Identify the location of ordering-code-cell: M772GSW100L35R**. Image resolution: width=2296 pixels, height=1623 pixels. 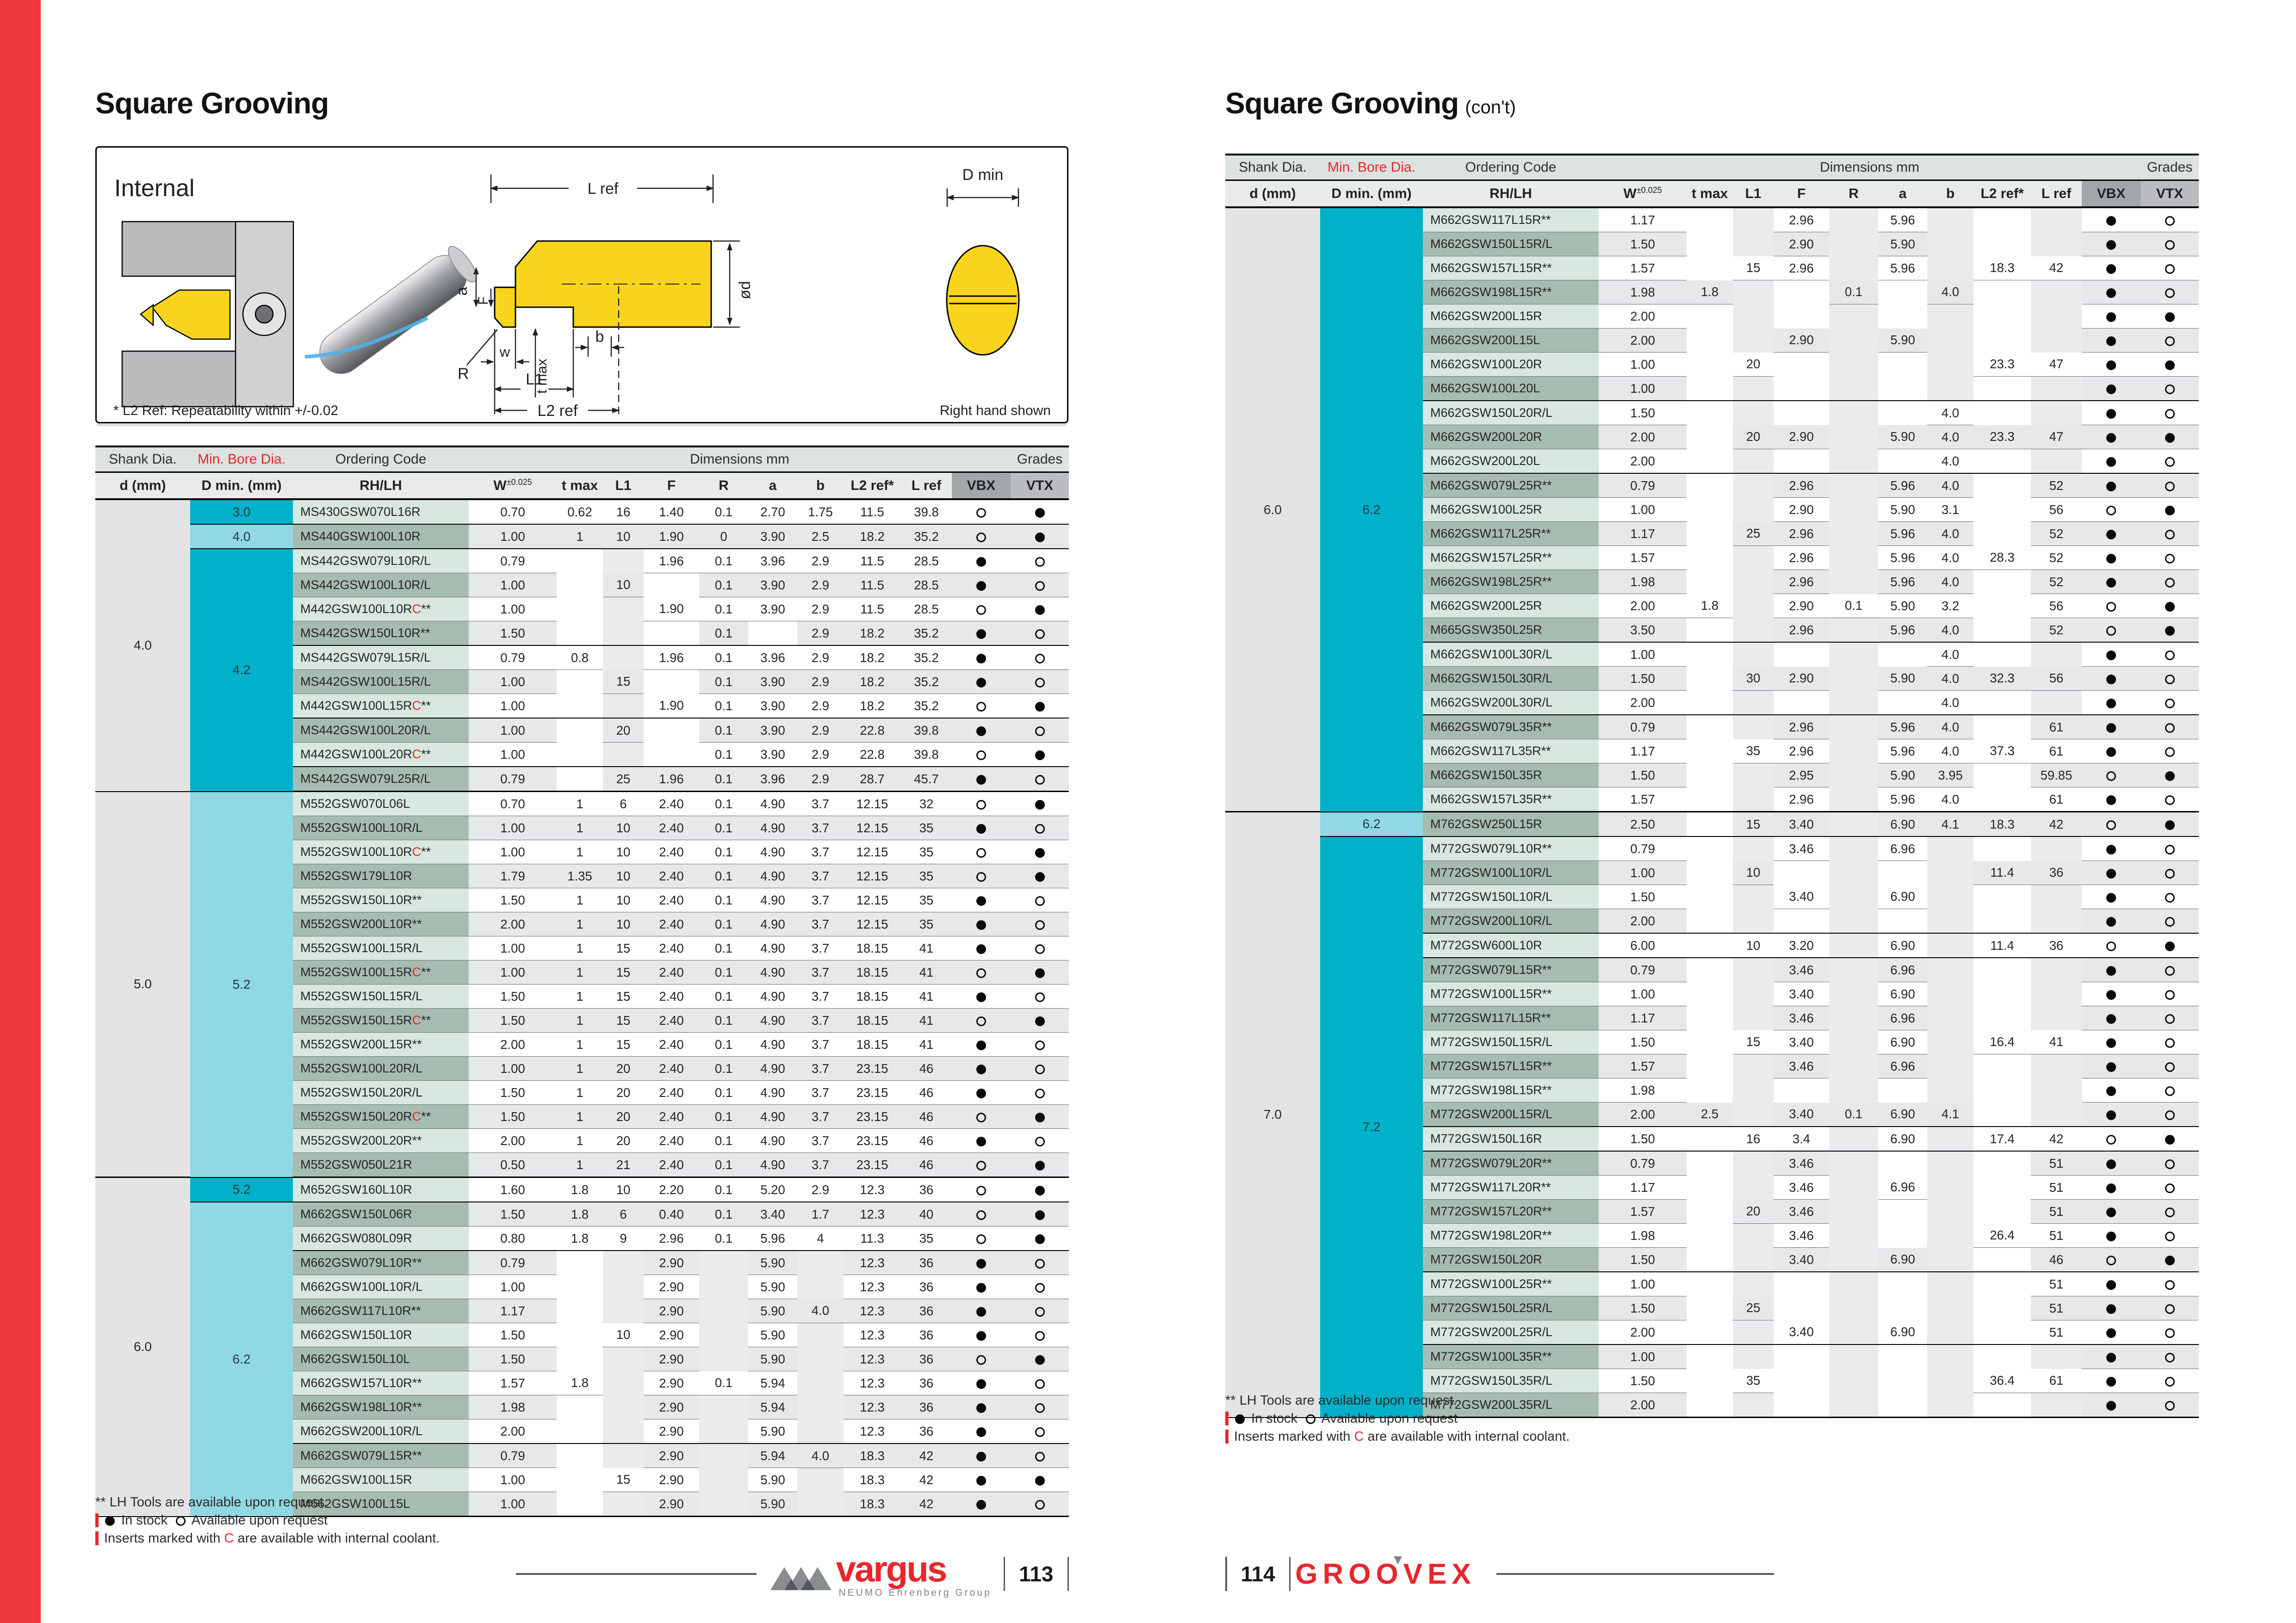
(1511, 1356).